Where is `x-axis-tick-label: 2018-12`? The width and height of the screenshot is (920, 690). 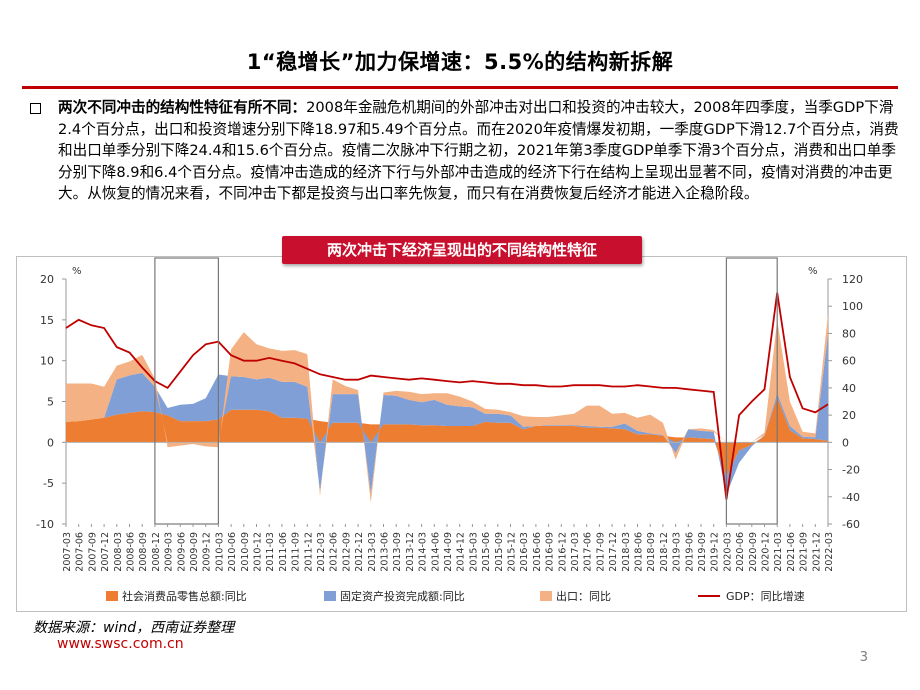 x-axis-tick-label: 2018-12 is located at coordinates (664, 552).